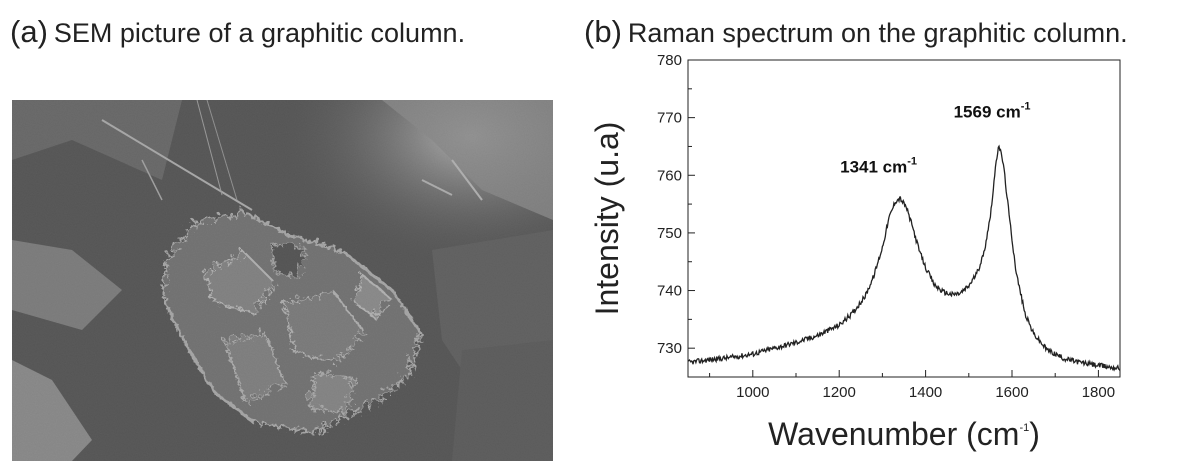 This screenshot has width=1190, height=461. I want to click on x-axis-label: Wavenumber (cm-1), so click(904, 434).